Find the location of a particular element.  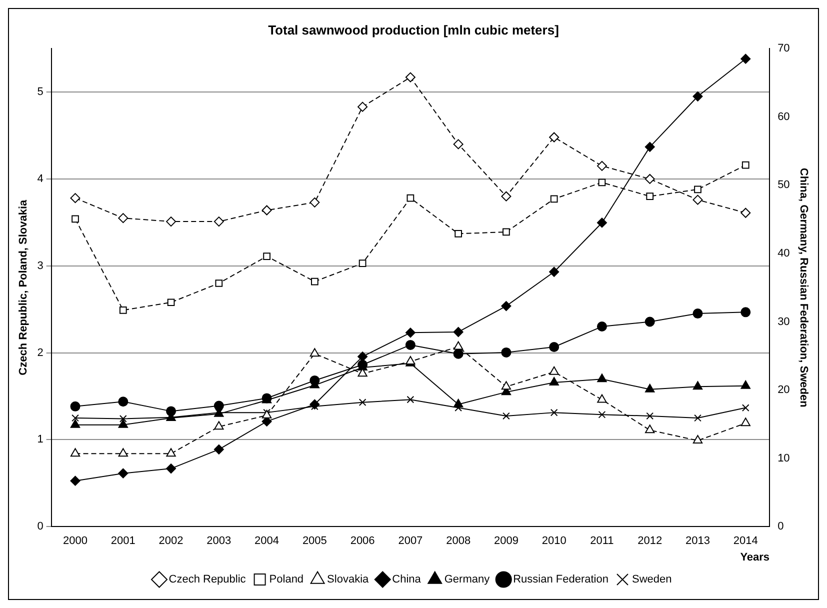

y-axis-title: Czech Republic, Poland, Slovakia is located at coordinates (24, 287).